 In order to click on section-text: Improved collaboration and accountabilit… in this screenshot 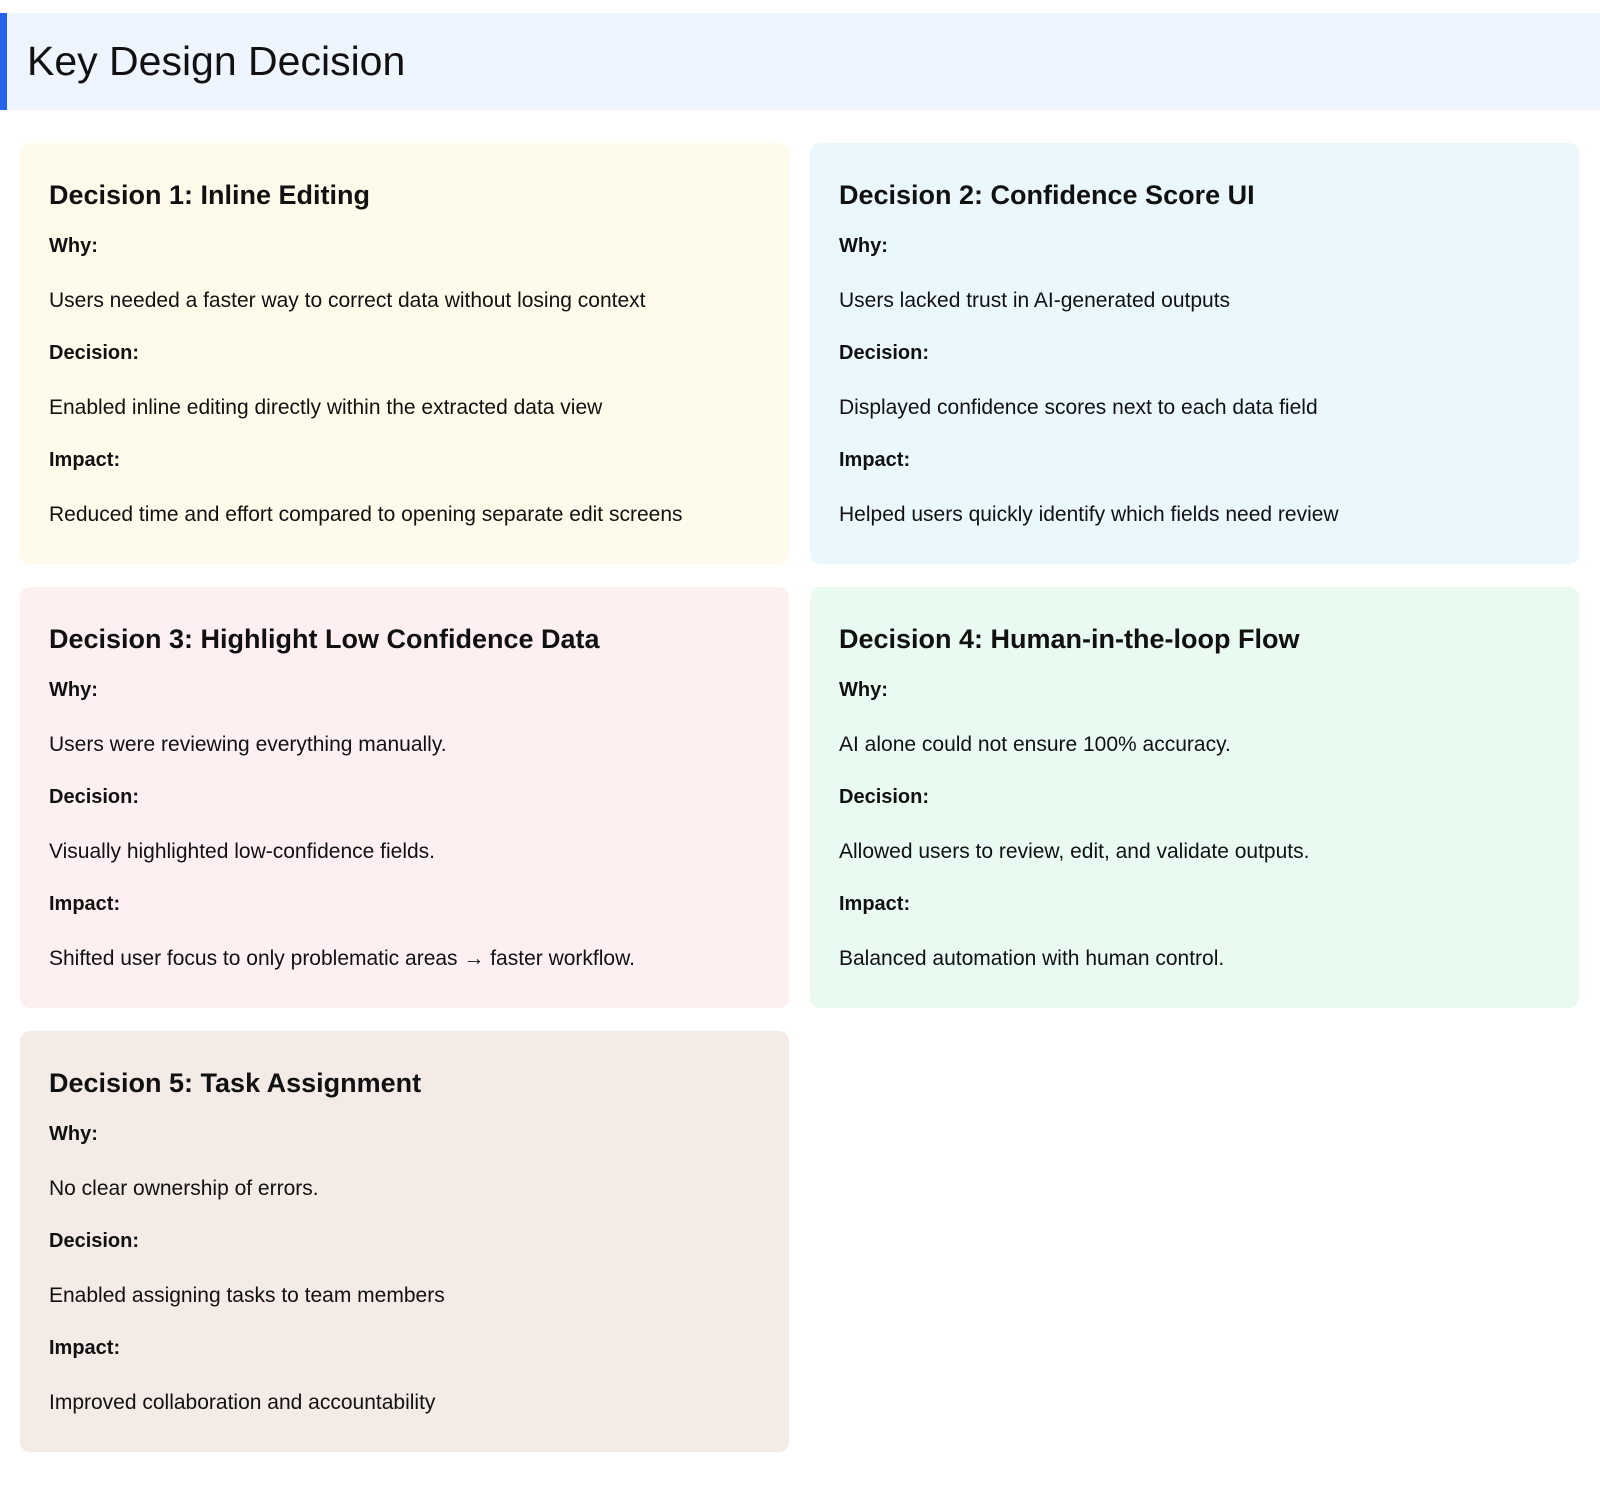, I will do `click(242, 1402)`.